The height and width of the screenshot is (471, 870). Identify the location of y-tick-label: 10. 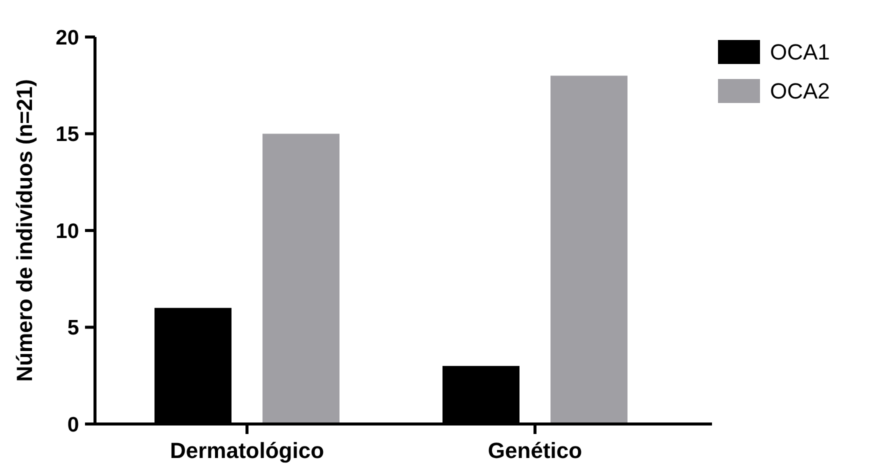
(67, 231).